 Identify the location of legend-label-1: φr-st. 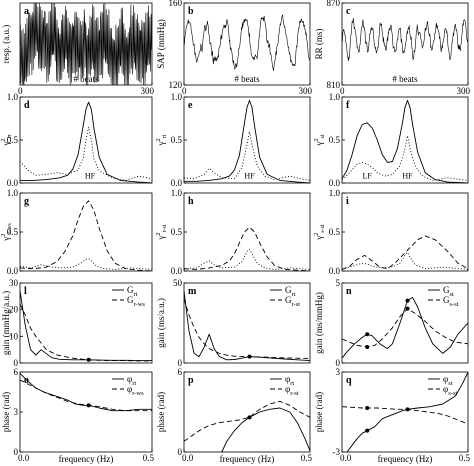
(292, 390).